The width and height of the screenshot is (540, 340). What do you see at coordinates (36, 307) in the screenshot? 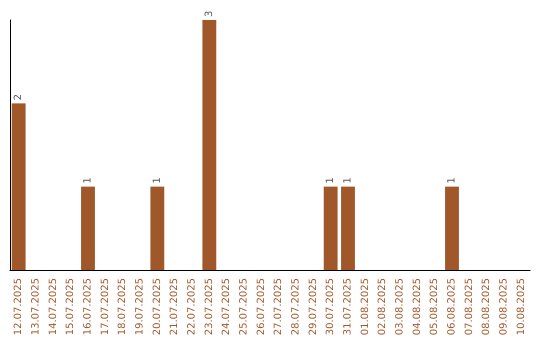
I see `x-tick-label: 13.07.2025` at bounding box center [36, 307].